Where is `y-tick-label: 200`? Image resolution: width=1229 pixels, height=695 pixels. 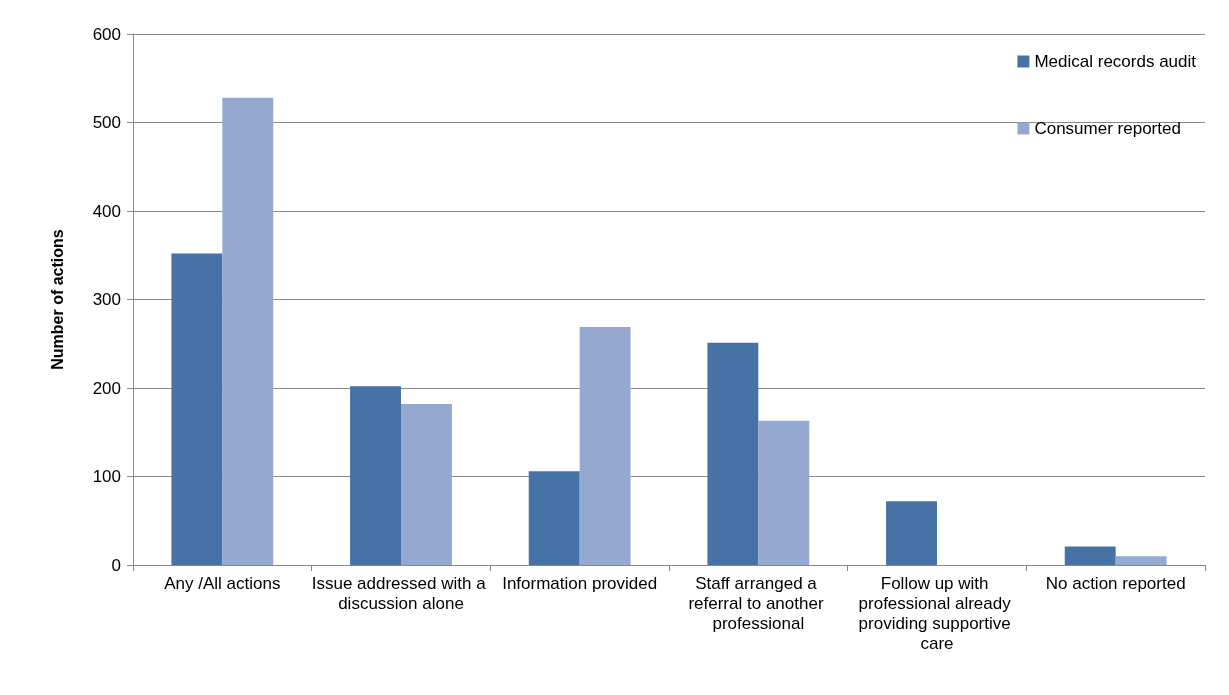
y-tick-label: 200 is located at coordinates (106, 388).